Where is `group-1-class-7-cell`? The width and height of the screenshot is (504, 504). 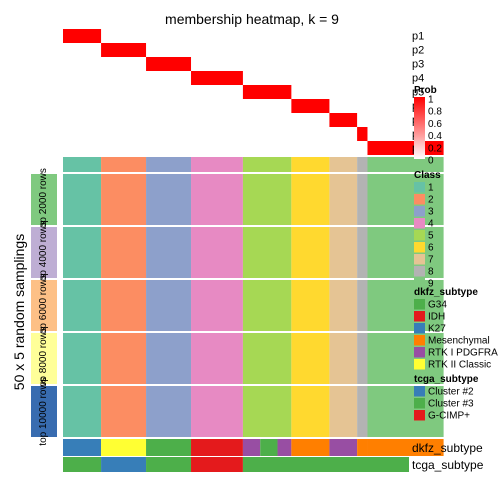 group-1-class-7-cell is located at coordinates (343, 199).